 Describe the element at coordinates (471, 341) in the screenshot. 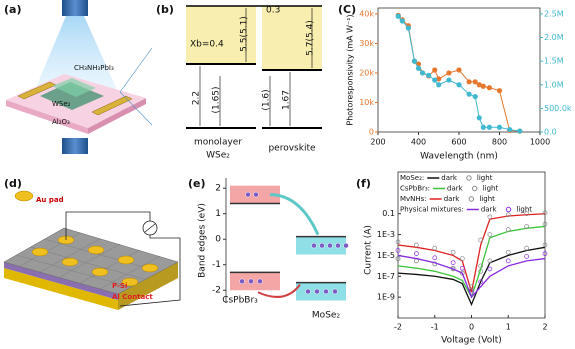

I see `x-axis-title: Voltage (Volt)` at that location.